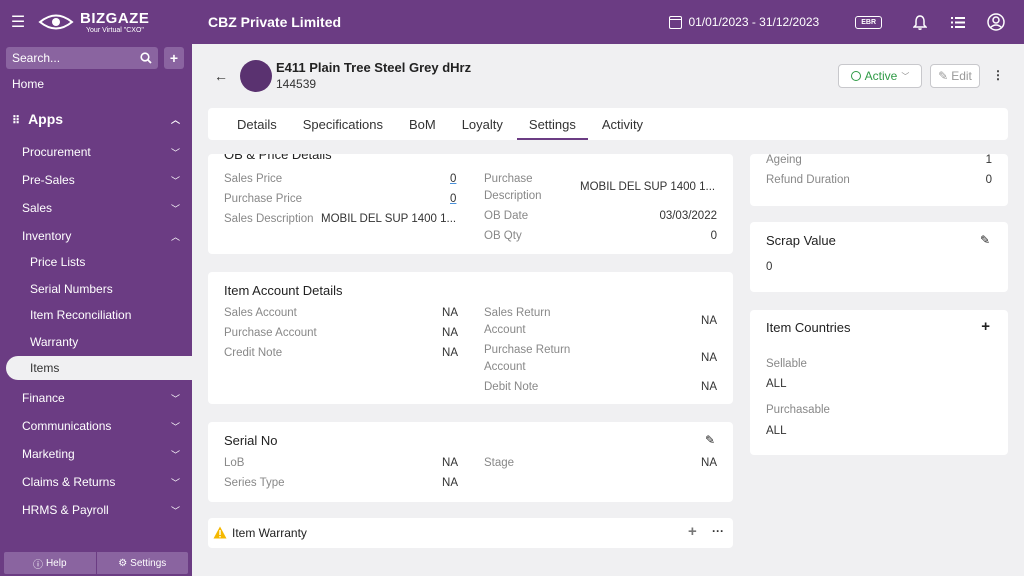  I want to click on active-check-icon, so click(855, 76).